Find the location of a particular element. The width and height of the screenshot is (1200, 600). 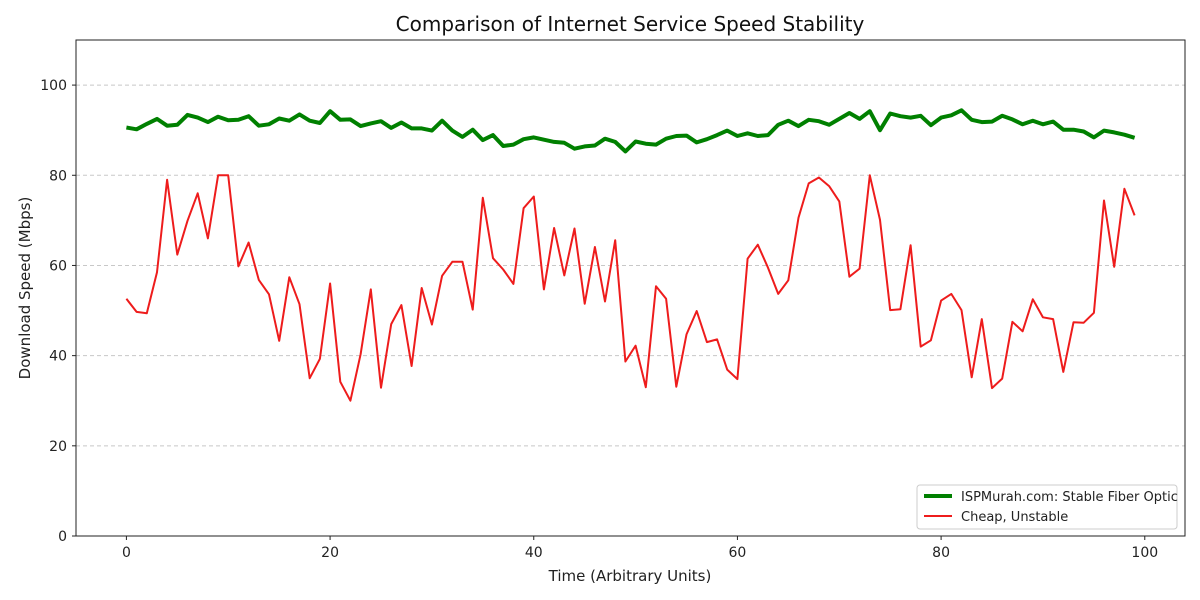

y-tick-label: 60 is located at coordinates (58, 266).